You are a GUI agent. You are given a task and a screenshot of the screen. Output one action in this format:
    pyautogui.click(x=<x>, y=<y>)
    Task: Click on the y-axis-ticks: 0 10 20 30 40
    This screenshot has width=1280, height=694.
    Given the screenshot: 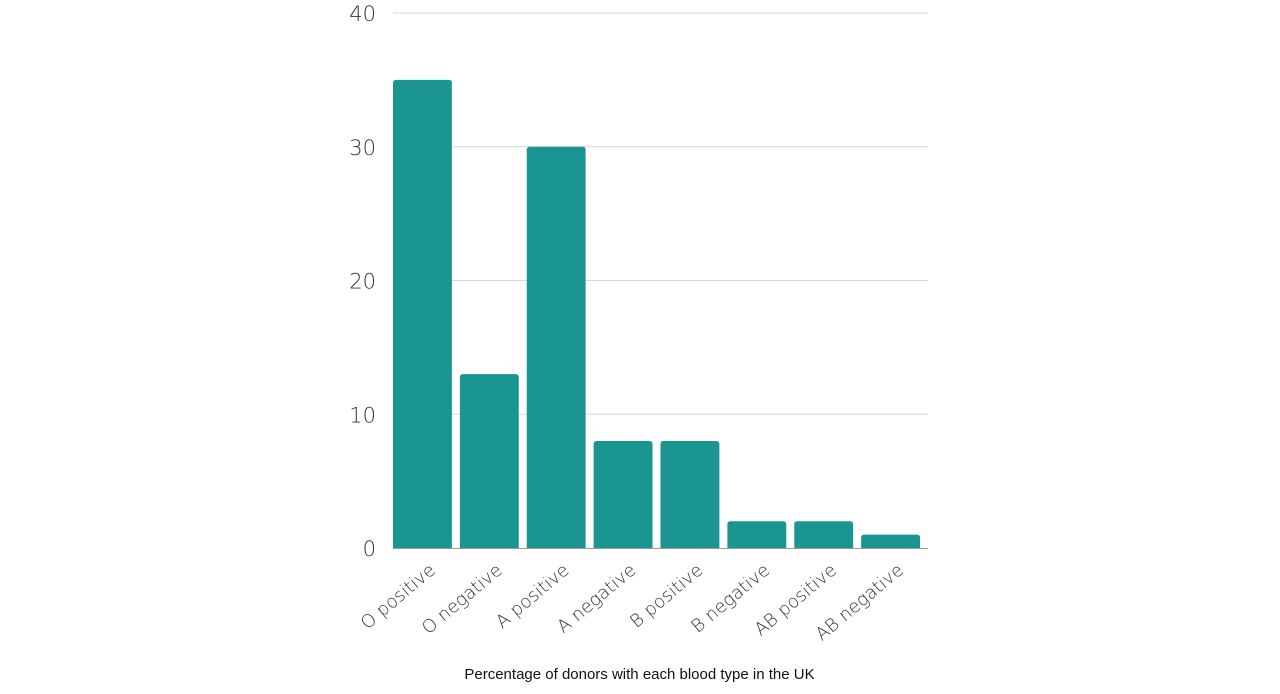 What is the action you would take?
    pyautogui.click(x=362, y=281)
    